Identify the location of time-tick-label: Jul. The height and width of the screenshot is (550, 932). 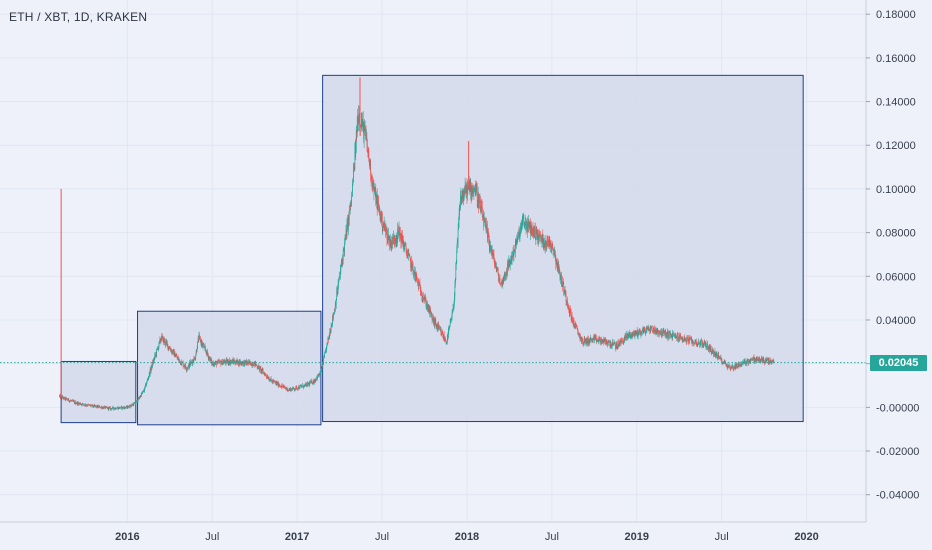
(722, 537).